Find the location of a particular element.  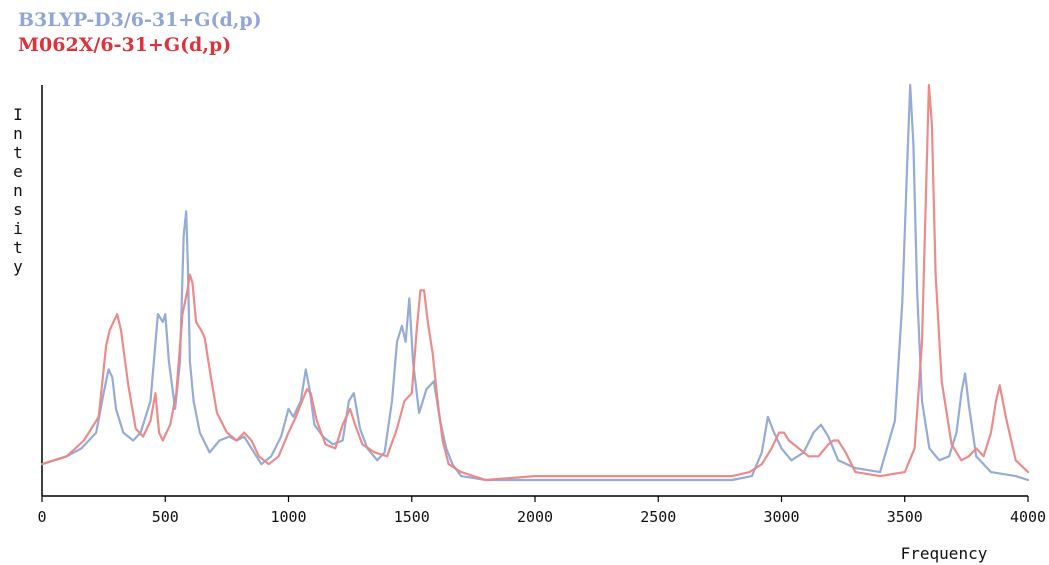

legend-entry-b3lyp: B3LYP-D3/6-31+G(d,p) is located at coordinates (140, 20).